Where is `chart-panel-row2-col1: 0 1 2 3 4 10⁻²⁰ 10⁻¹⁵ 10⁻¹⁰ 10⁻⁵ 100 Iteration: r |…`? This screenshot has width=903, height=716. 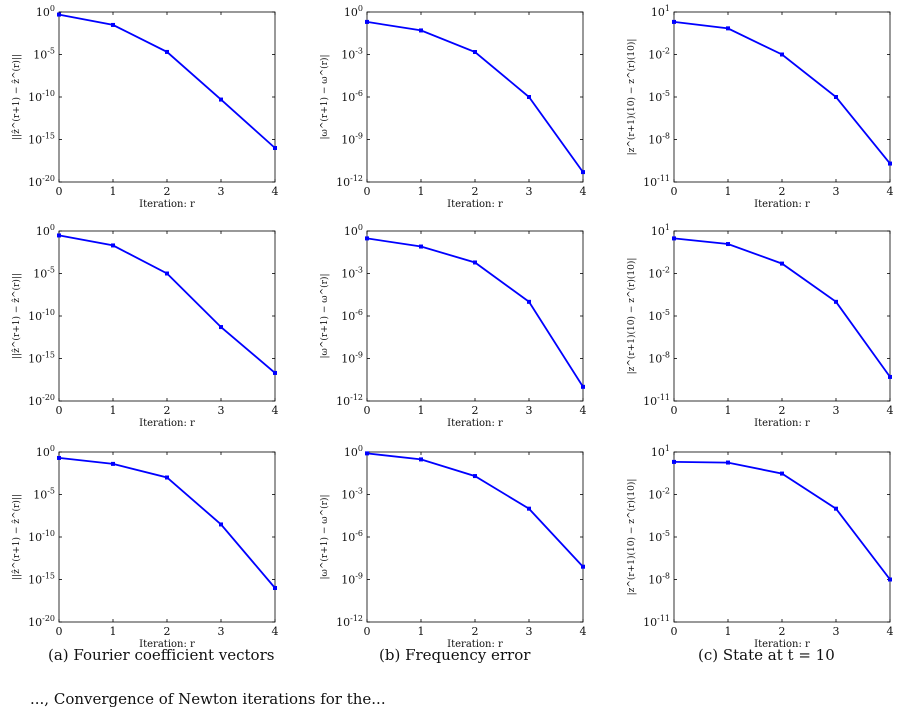 chart-panel-row2-col1: 0 1 2 3 4 10⁻²⁰ 10⁻¹⁵ 10⁻¹⁰ 10⁻⁵ 100 Iteration: r |… is located at coordinates (145, 326).